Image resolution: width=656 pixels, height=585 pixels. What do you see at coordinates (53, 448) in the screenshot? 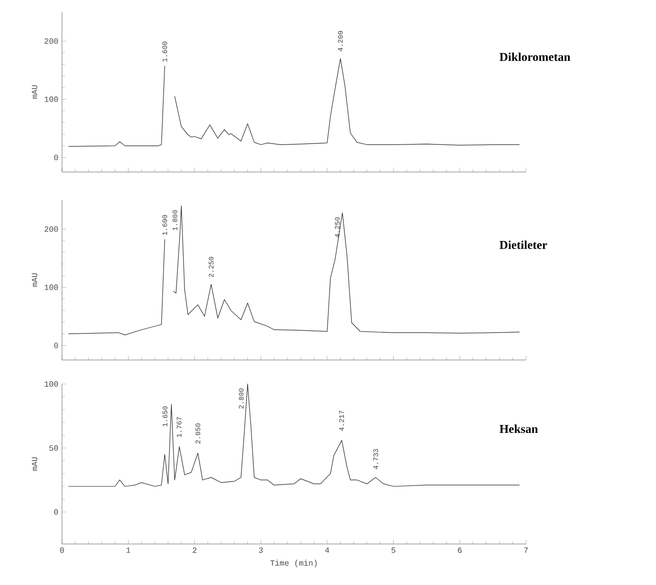
I see `y-tick-label: 50` at bounding box center [53, 448].